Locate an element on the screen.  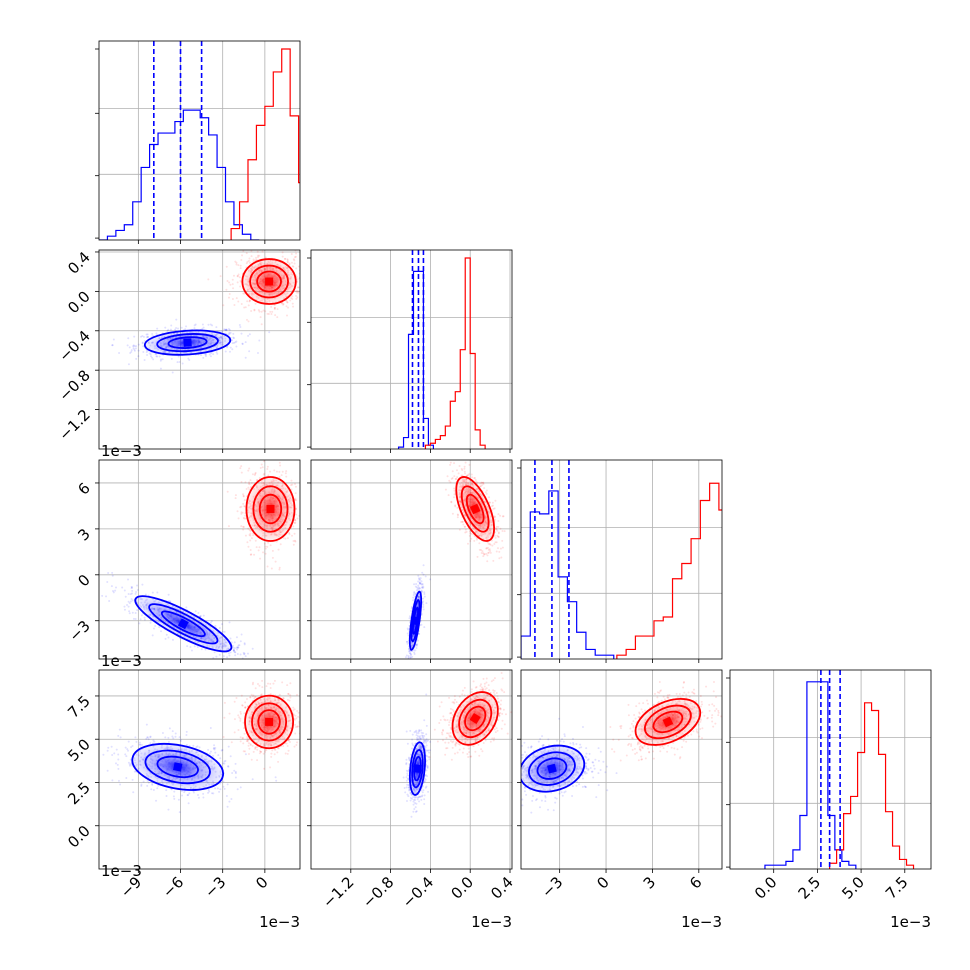
y-tick-label: 0 is located at coordinates (83, 580).